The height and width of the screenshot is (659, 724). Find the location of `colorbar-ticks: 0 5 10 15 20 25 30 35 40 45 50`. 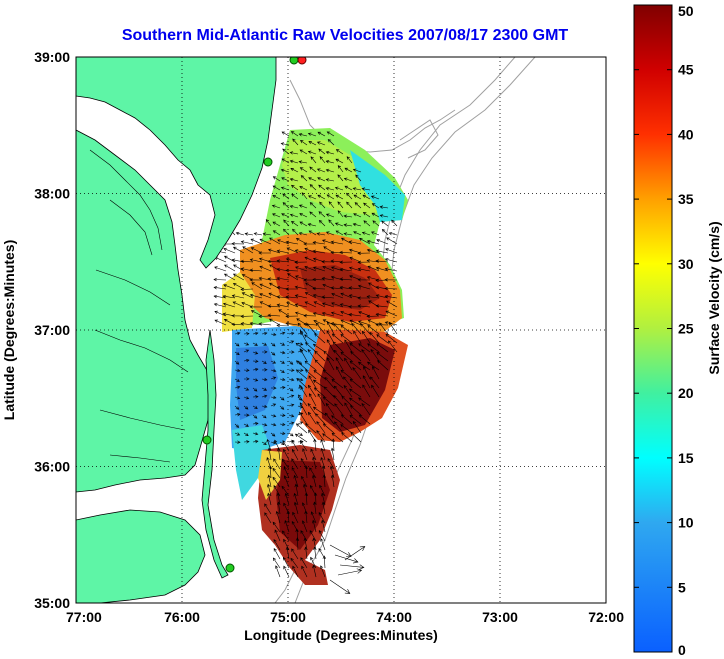

colorbar-ticks: 0 5 10 15 20 25 30 35 40 45 50 is located at coordinates (664, 330).